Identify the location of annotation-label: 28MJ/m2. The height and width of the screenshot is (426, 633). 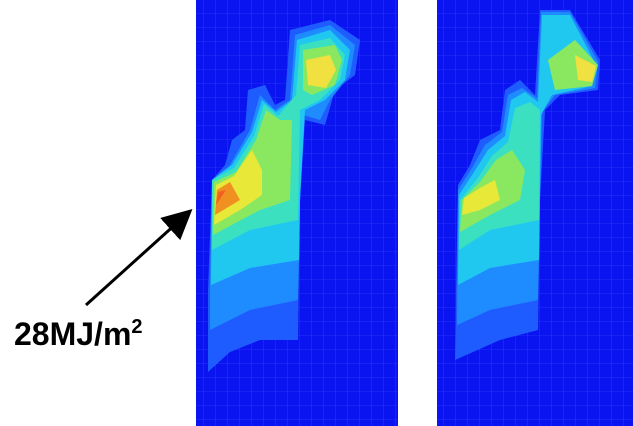
(78, 334).